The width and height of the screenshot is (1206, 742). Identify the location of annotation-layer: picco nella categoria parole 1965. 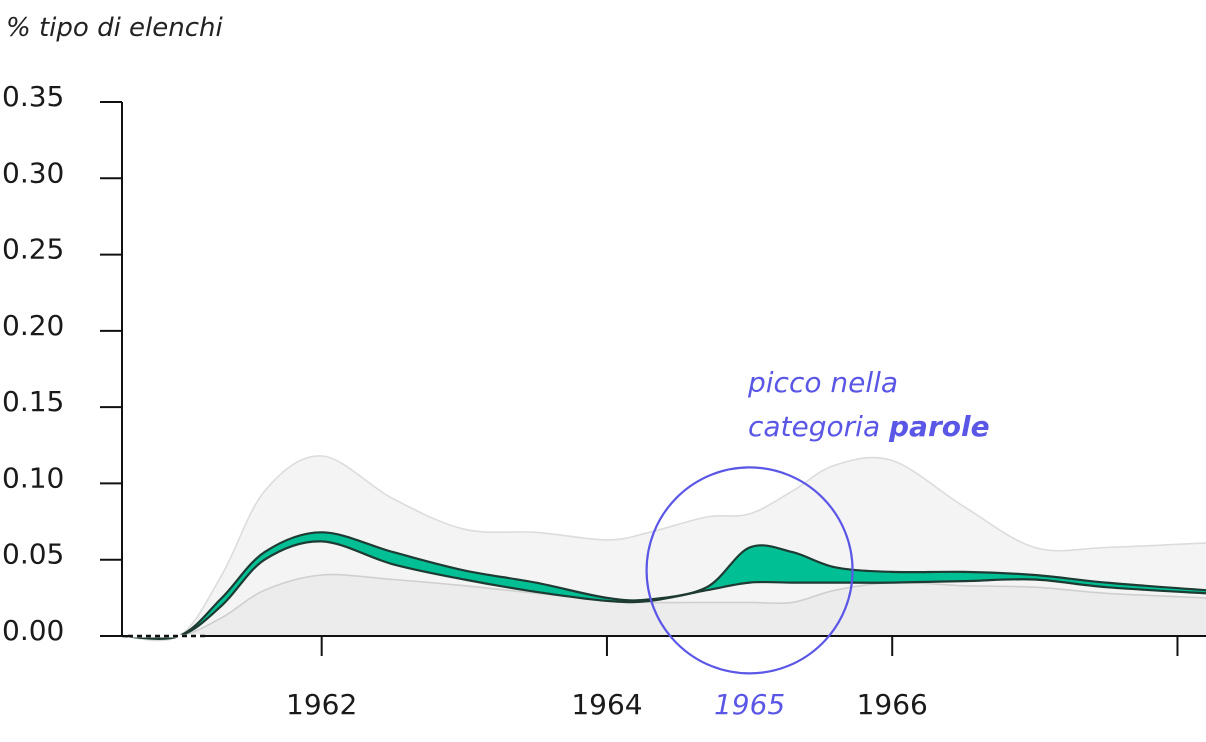
(817, 543).